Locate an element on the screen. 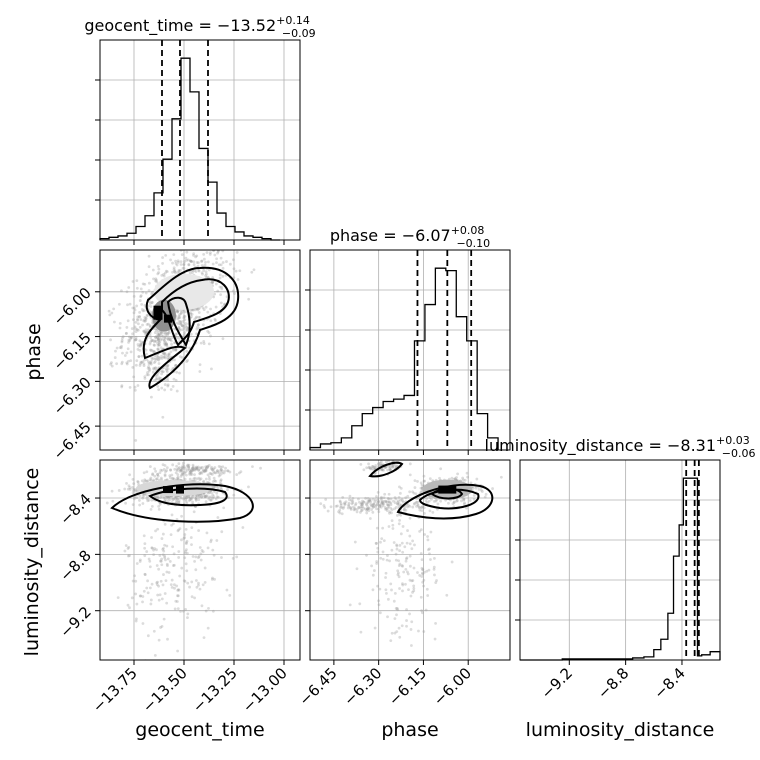 The height and width of the screenshot is (760, 760). ylabel-phase: phase is located at coordinates (34, 351).